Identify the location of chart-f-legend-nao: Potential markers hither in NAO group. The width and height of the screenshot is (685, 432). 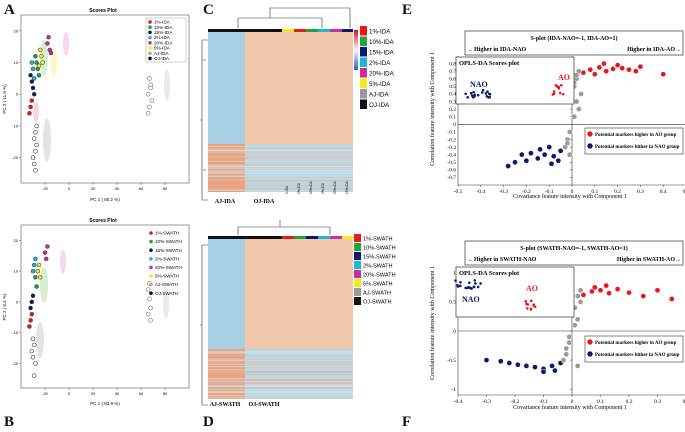
(637, 355).